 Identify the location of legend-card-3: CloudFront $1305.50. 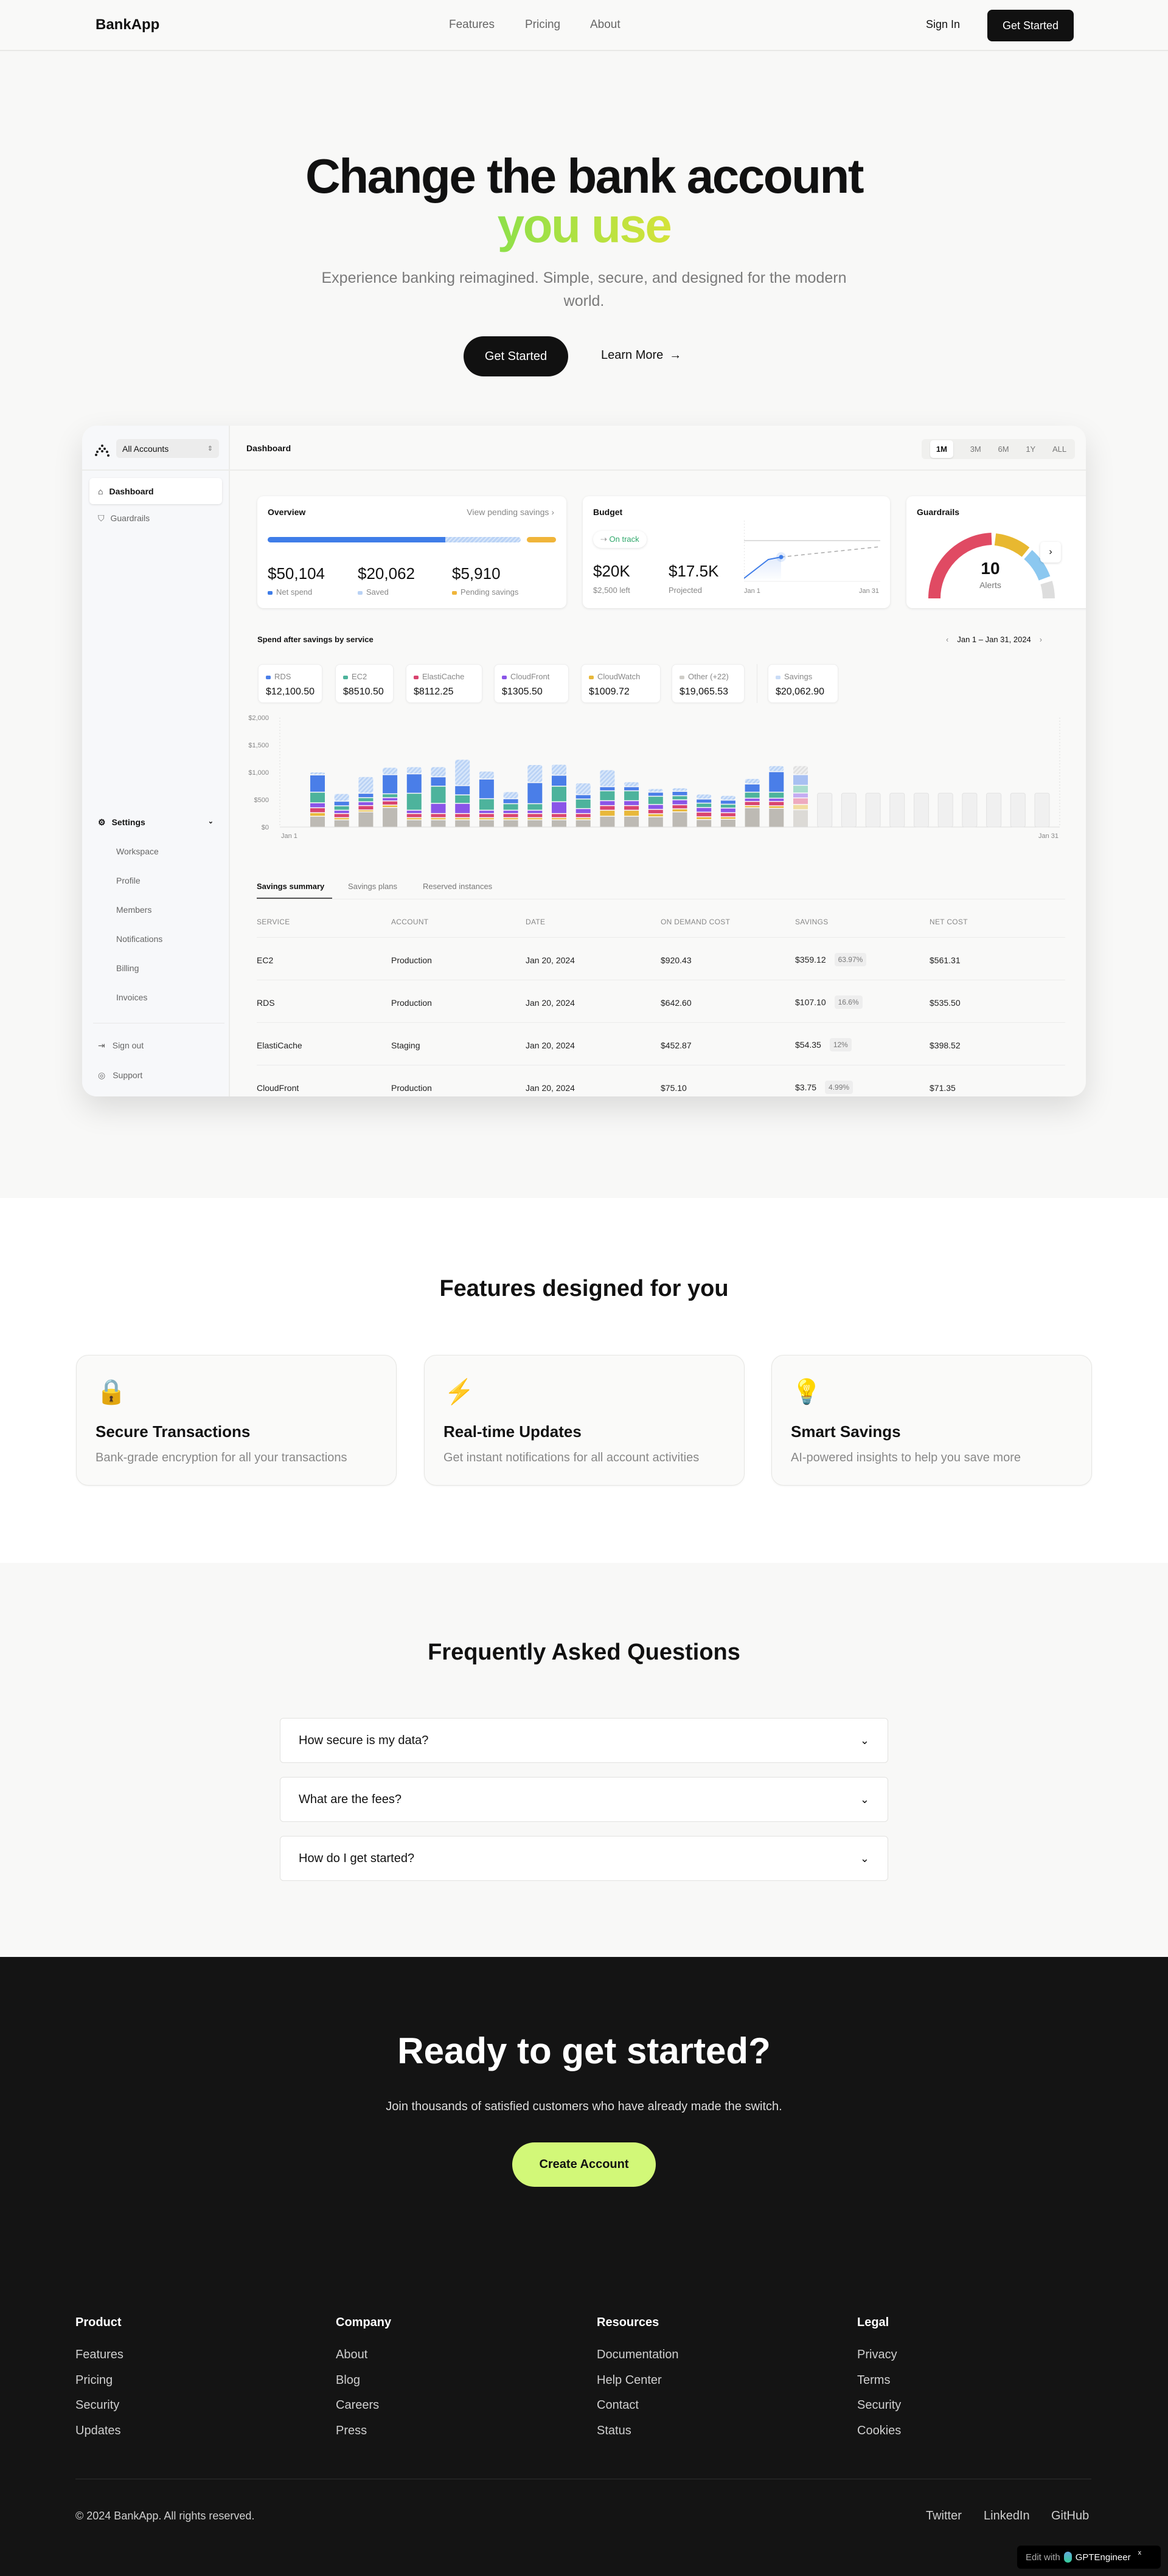
(531, 683).